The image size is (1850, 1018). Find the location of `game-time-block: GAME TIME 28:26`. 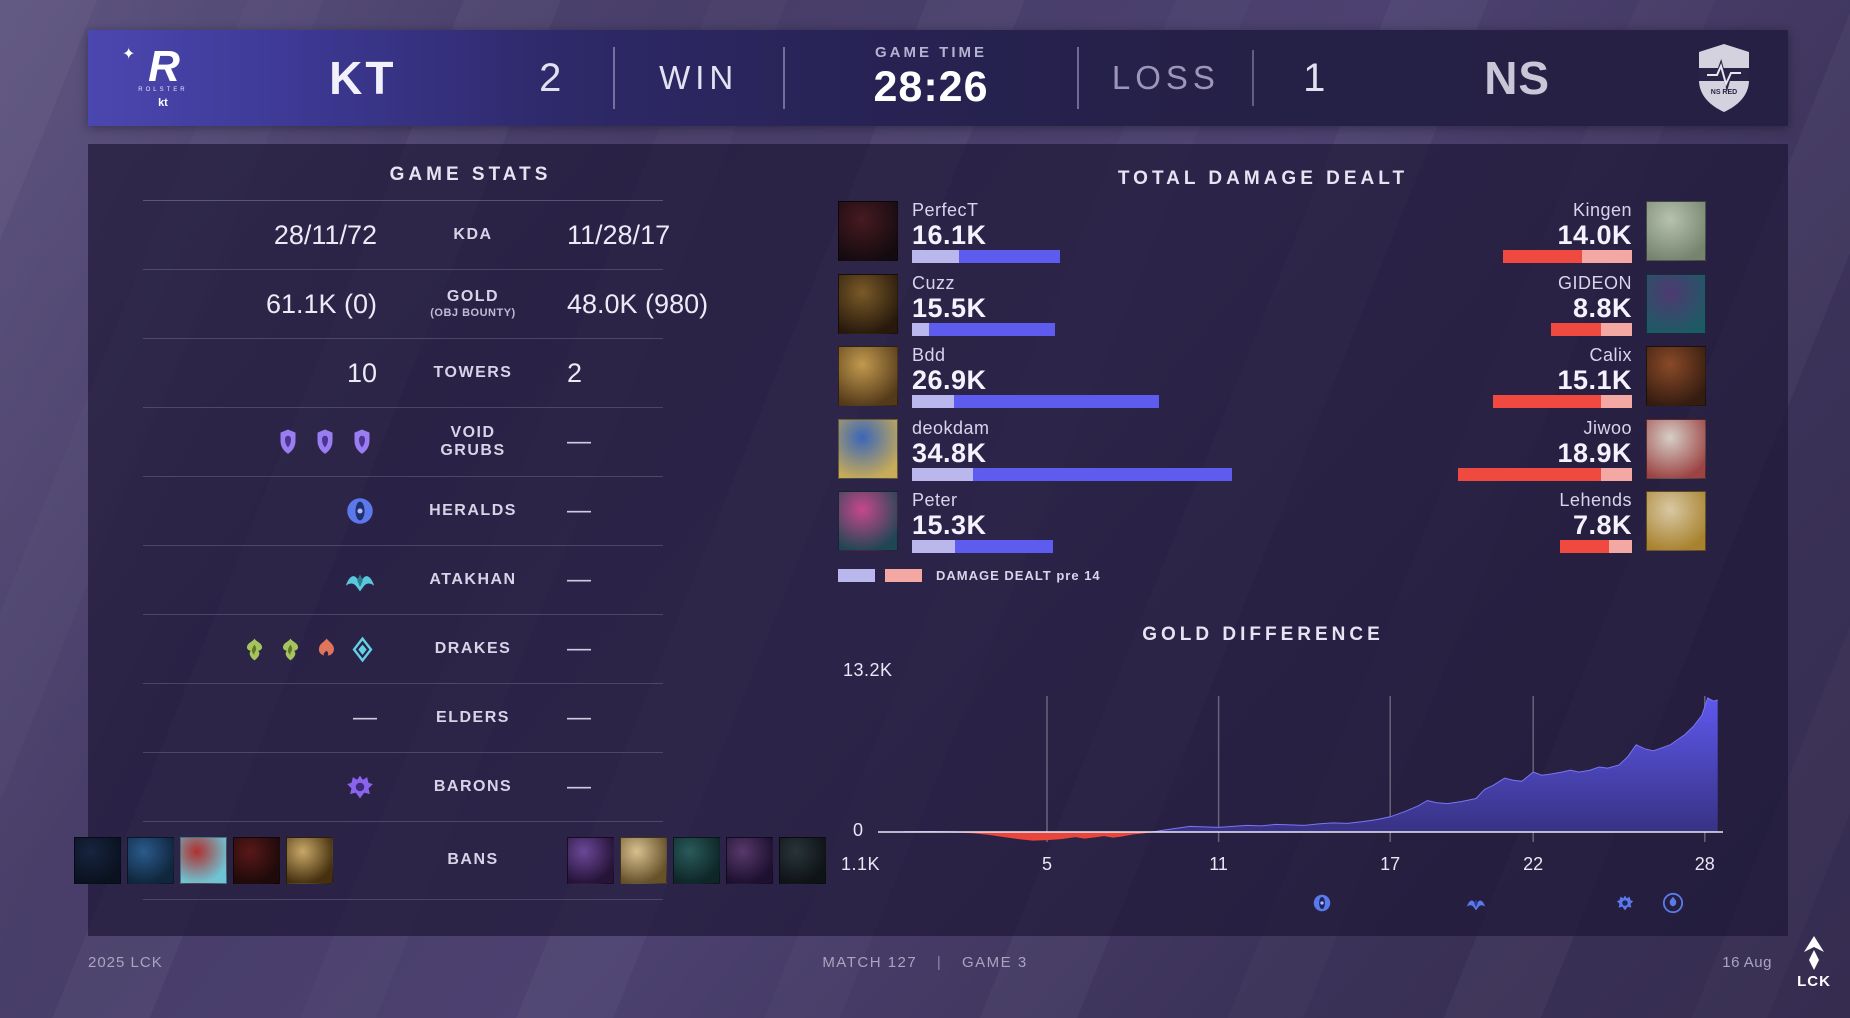

game-time-block: GAME TIME 28:26 is located at coordinates (931, 78).